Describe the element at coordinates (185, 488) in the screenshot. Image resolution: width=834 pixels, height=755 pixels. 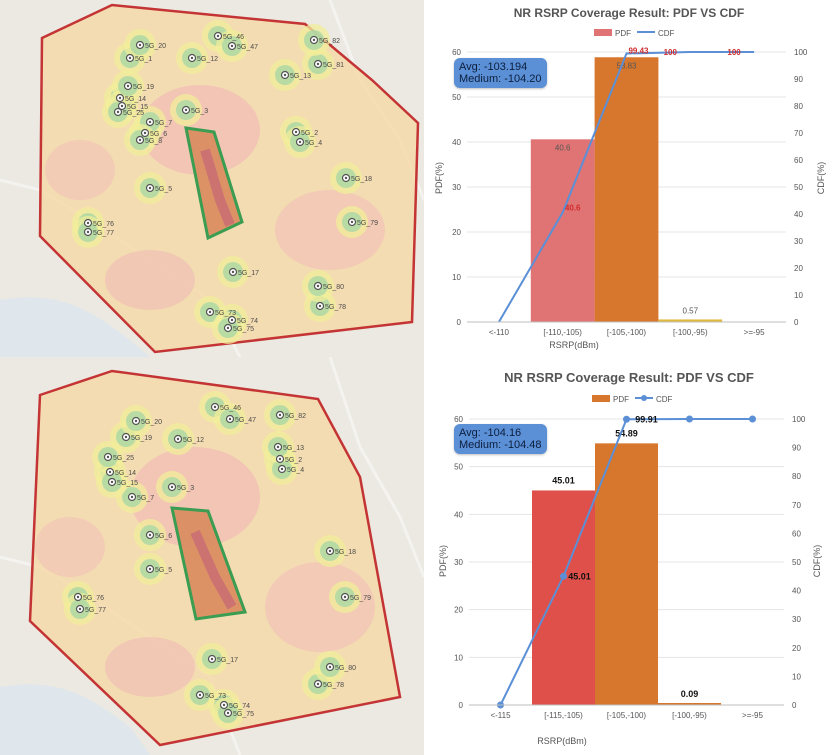
I see `site-label: 5G_3` at that location.